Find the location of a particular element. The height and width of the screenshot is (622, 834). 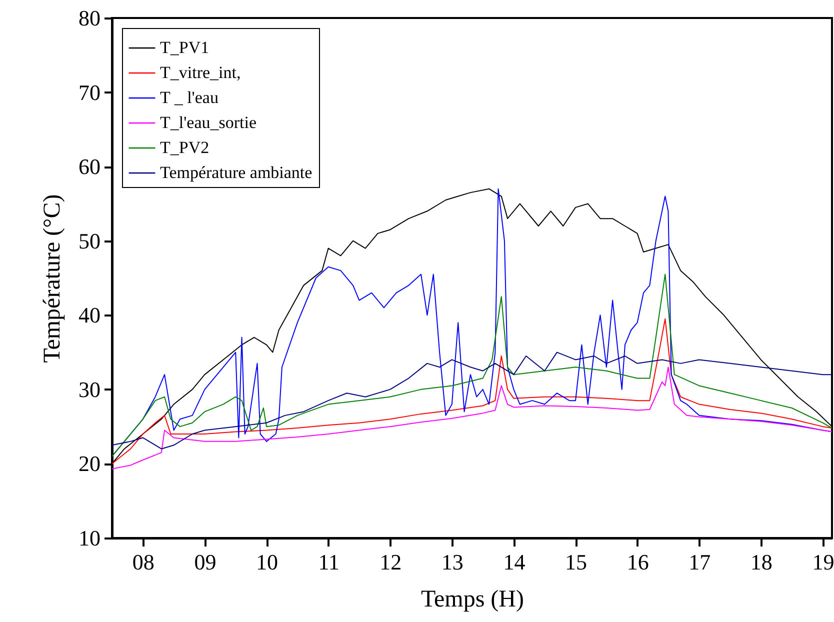

x-tick-label: 12 is located at coordinates (391, 562).